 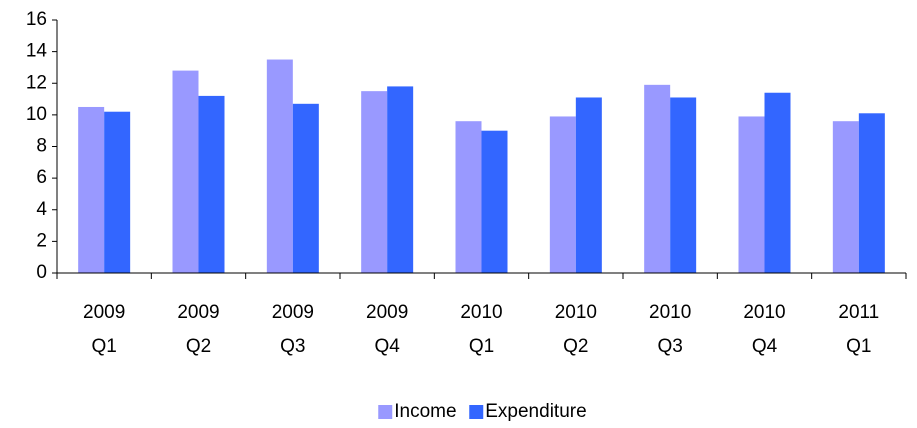 I want to click on legend-label: Expenditure, so click(x=535, y=411).